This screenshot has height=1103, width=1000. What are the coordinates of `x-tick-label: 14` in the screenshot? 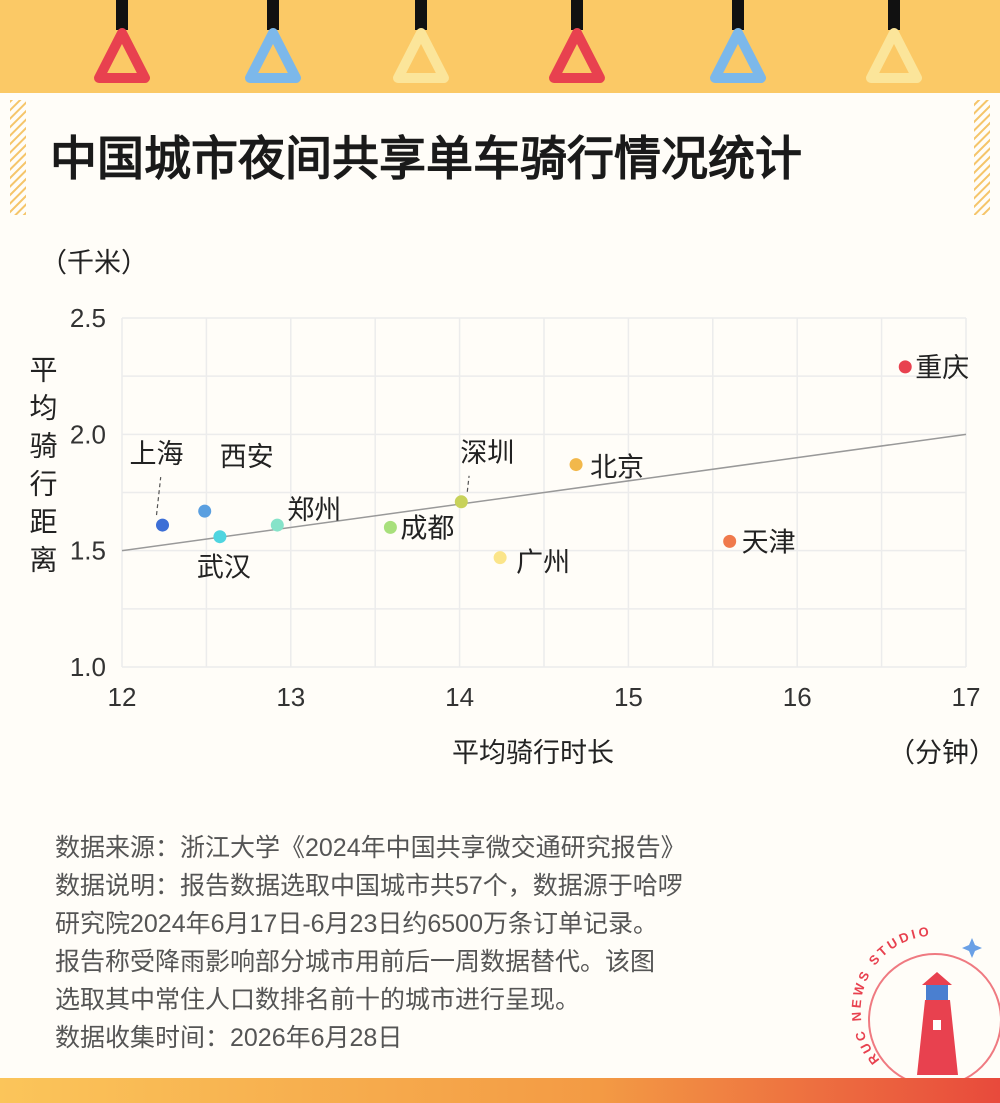 It's located at (459, 697).